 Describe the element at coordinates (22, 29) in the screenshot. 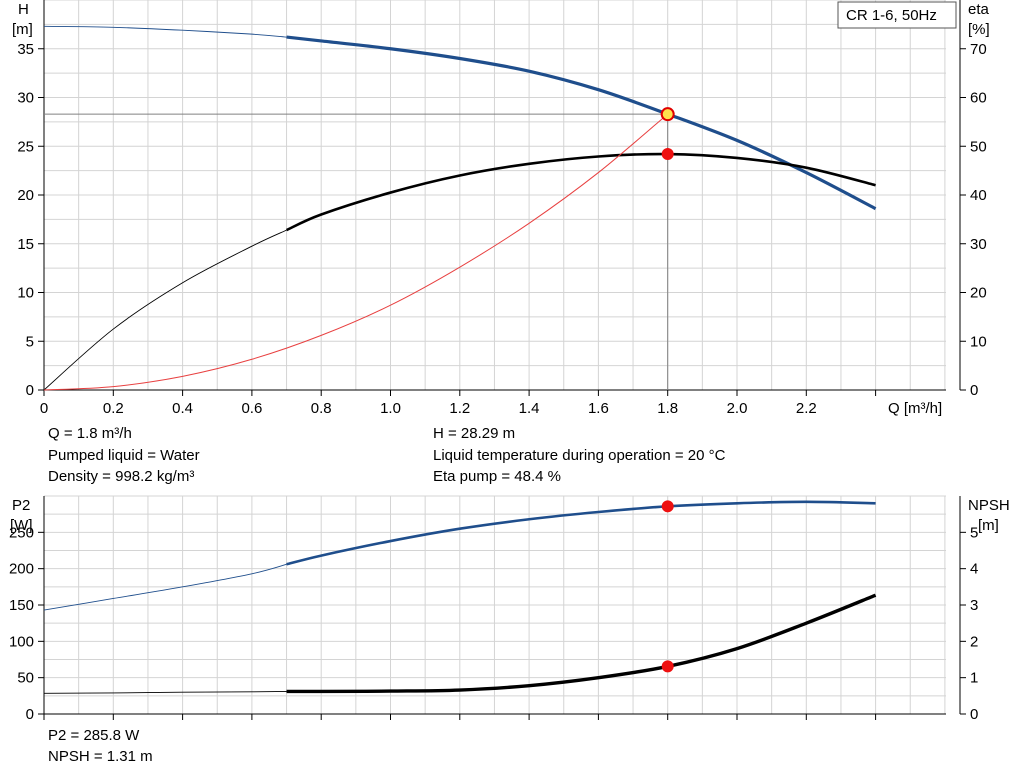

I see `top-left-axis-unit: [m]` at that location.